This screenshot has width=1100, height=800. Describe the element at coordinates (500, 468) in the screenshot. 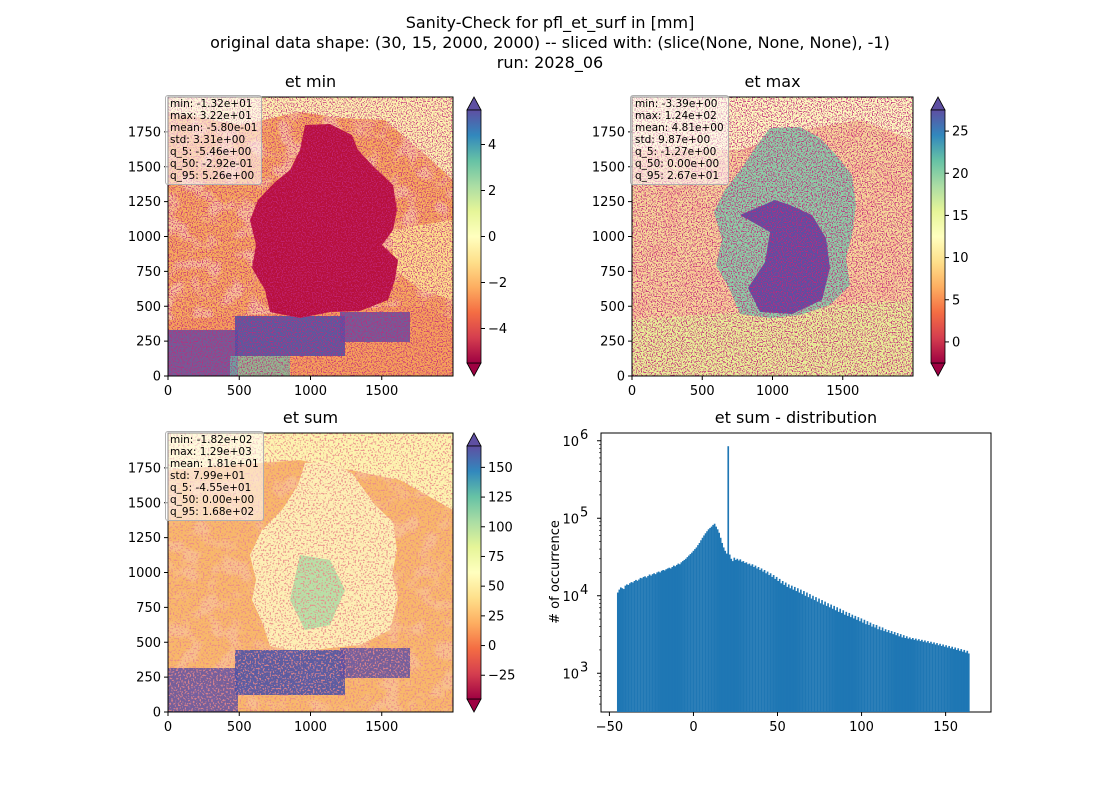

I see `colorbar-tick-label-et-sum-0: 150` at that location.